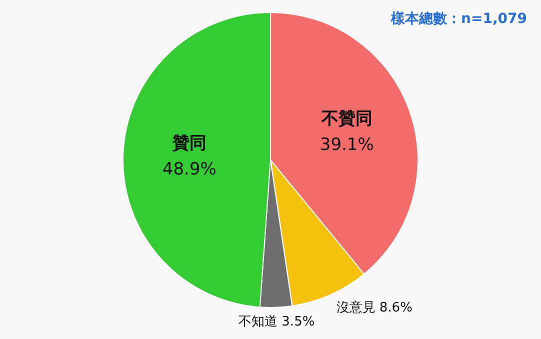 The height and width of the screenshot is (339, 541). I want to click on data-label: 39.1%, so click(347, 145).